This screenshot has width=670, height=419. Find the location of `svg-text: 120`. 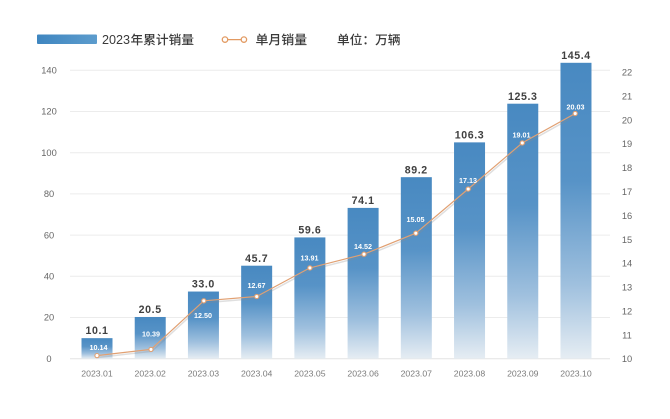

svg-text: 120 is located at coordinates (49, 112).